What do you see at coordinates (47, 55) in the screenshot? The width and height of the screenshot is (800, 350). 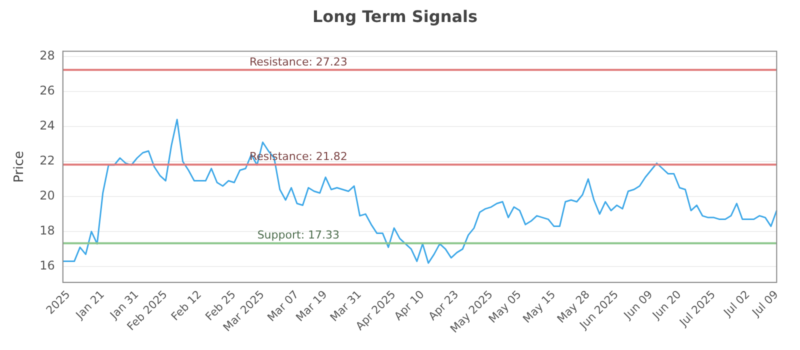 I see `y-tick-label: 28` at bounding box center [47, 55].